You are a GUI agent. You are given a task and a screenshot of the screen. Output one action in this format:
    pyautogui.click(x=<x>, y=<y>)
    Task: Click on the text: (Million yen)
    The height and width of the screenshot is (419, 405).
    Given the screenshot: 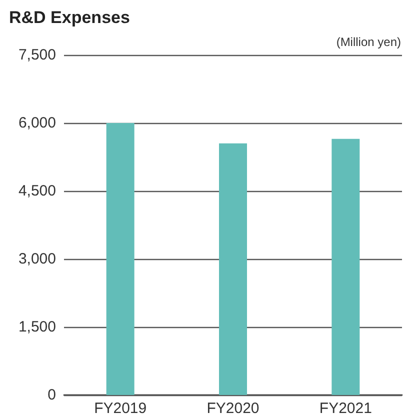 What is the action you would take?
    pyautogui.click(x=369, y=42)
    